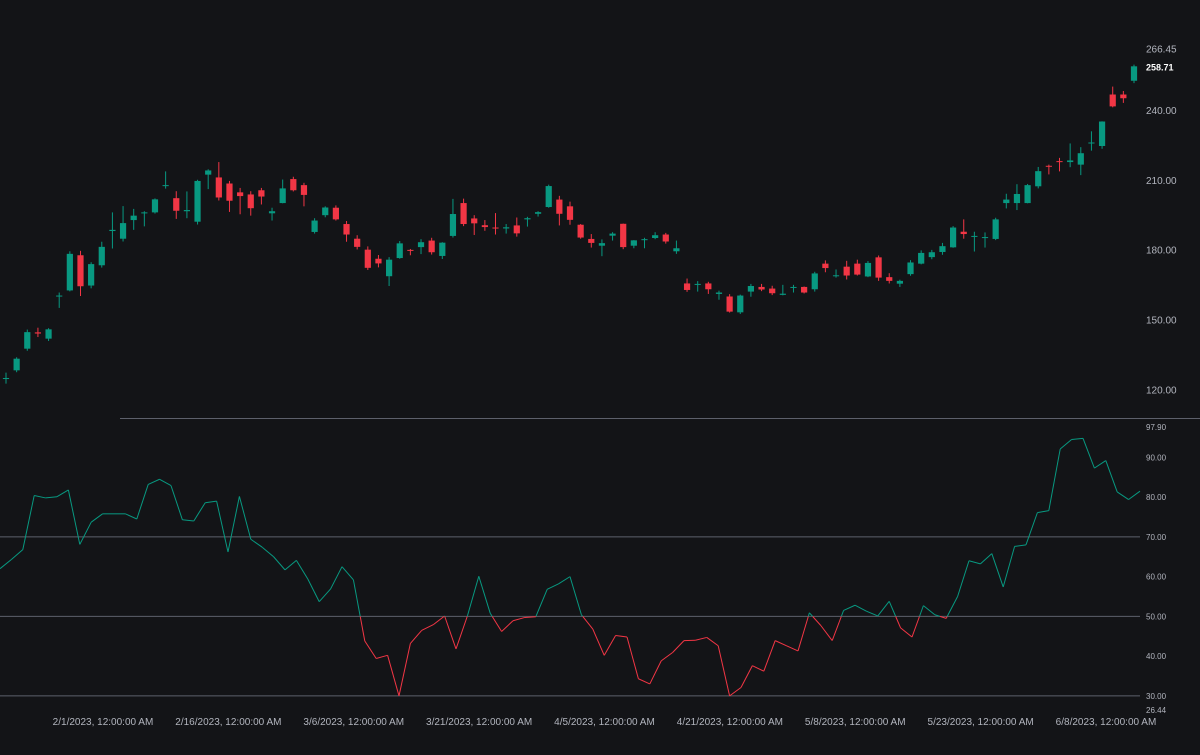 Image resolution: width=1200 pixels, height=755 pixels. I want to click on rsi-tick-label: 40.00, so click(1156, 656).